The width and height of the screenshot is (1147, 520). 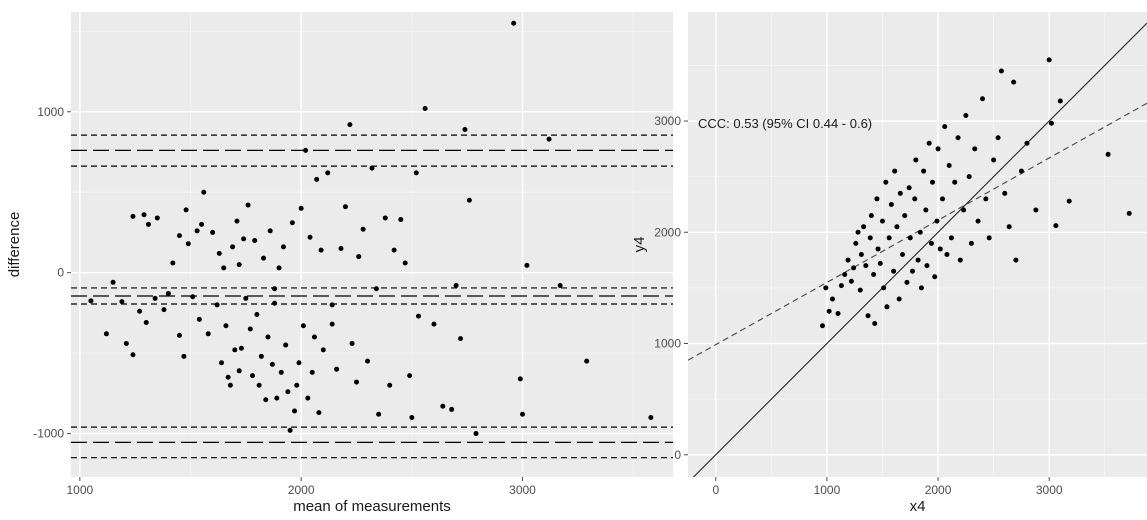 What do you see at coordinates (667, 232) in the screenshot?
I see `y-tick-label: 2000` at bounding box center [667, 232].